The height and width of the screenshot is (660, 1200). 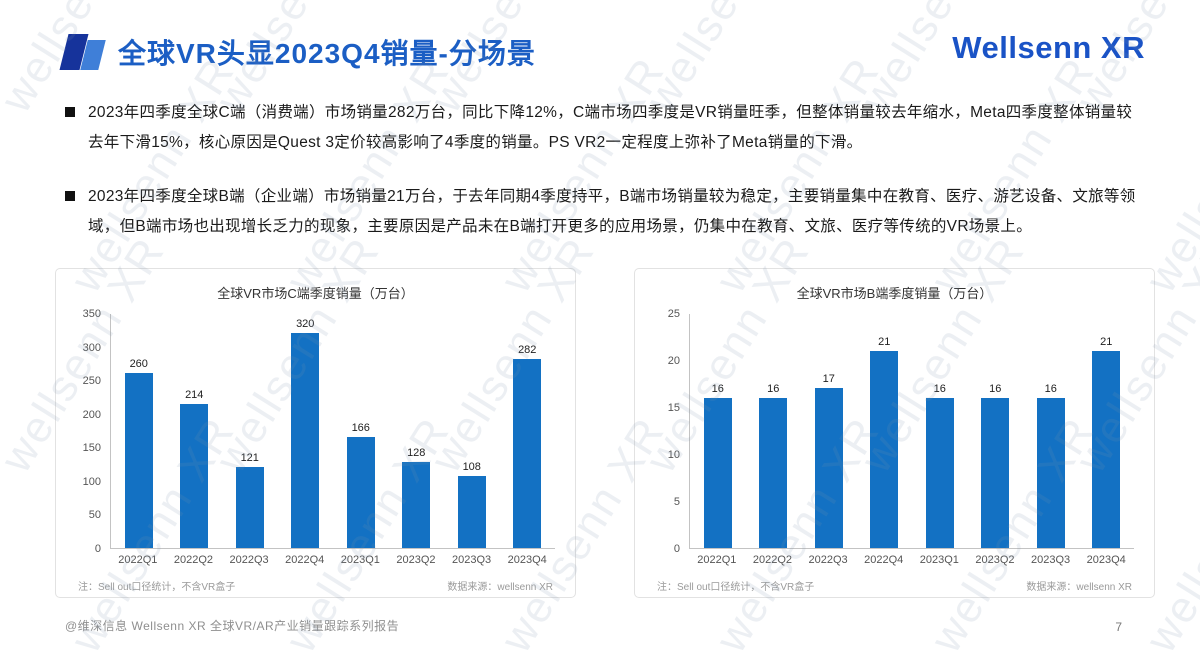 What do you see at coordinates (305, 324) in the screenshot?
I see `bar-value-label: 320` at bounding box center [305, 324].